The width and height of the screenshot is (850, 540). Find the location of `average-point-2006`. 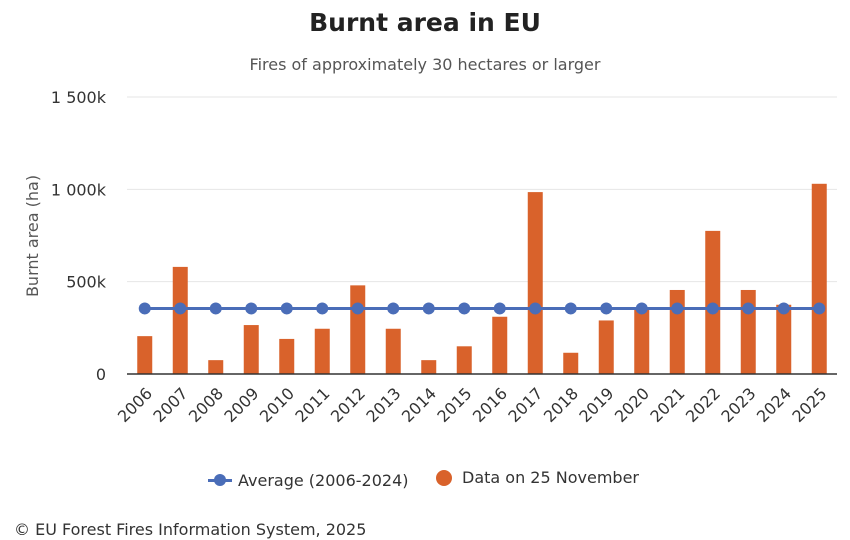

average-point-2006 is located at coordinates (144, 308).